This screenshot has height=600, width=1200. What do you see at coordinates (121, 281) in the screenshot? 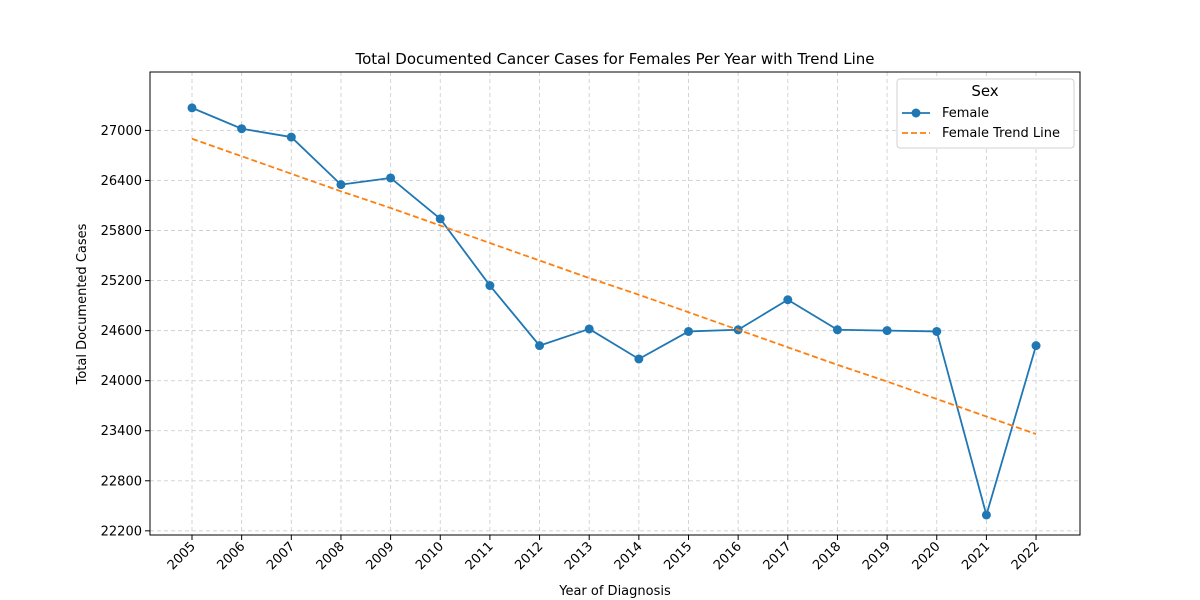
I see `y-tick-label: 25200` at bounding box center [121, 281].